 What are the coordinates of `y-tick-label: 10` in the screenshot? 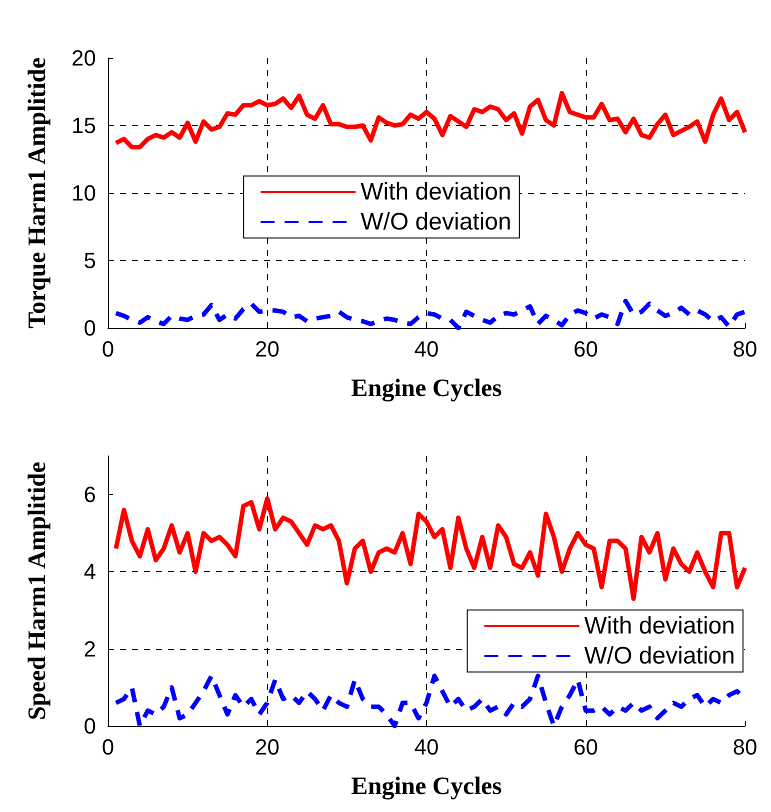 It's located at (84, 193).